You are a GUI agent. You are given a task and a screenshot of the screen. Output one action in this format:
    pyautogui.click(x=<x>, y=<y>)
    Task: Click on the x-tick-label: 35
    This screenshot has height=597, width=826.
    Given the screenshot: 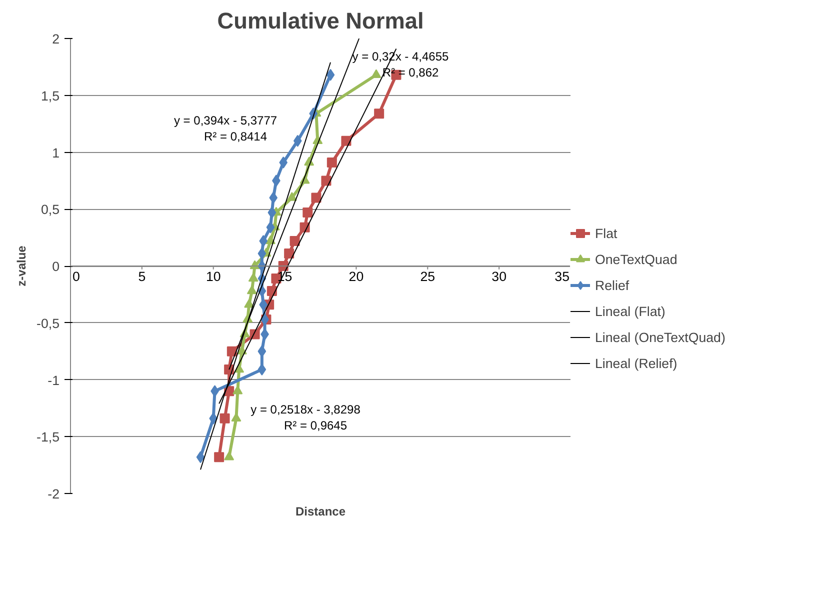 What is the action you would take?
    pyautogui.click(x=562, y=276)
    